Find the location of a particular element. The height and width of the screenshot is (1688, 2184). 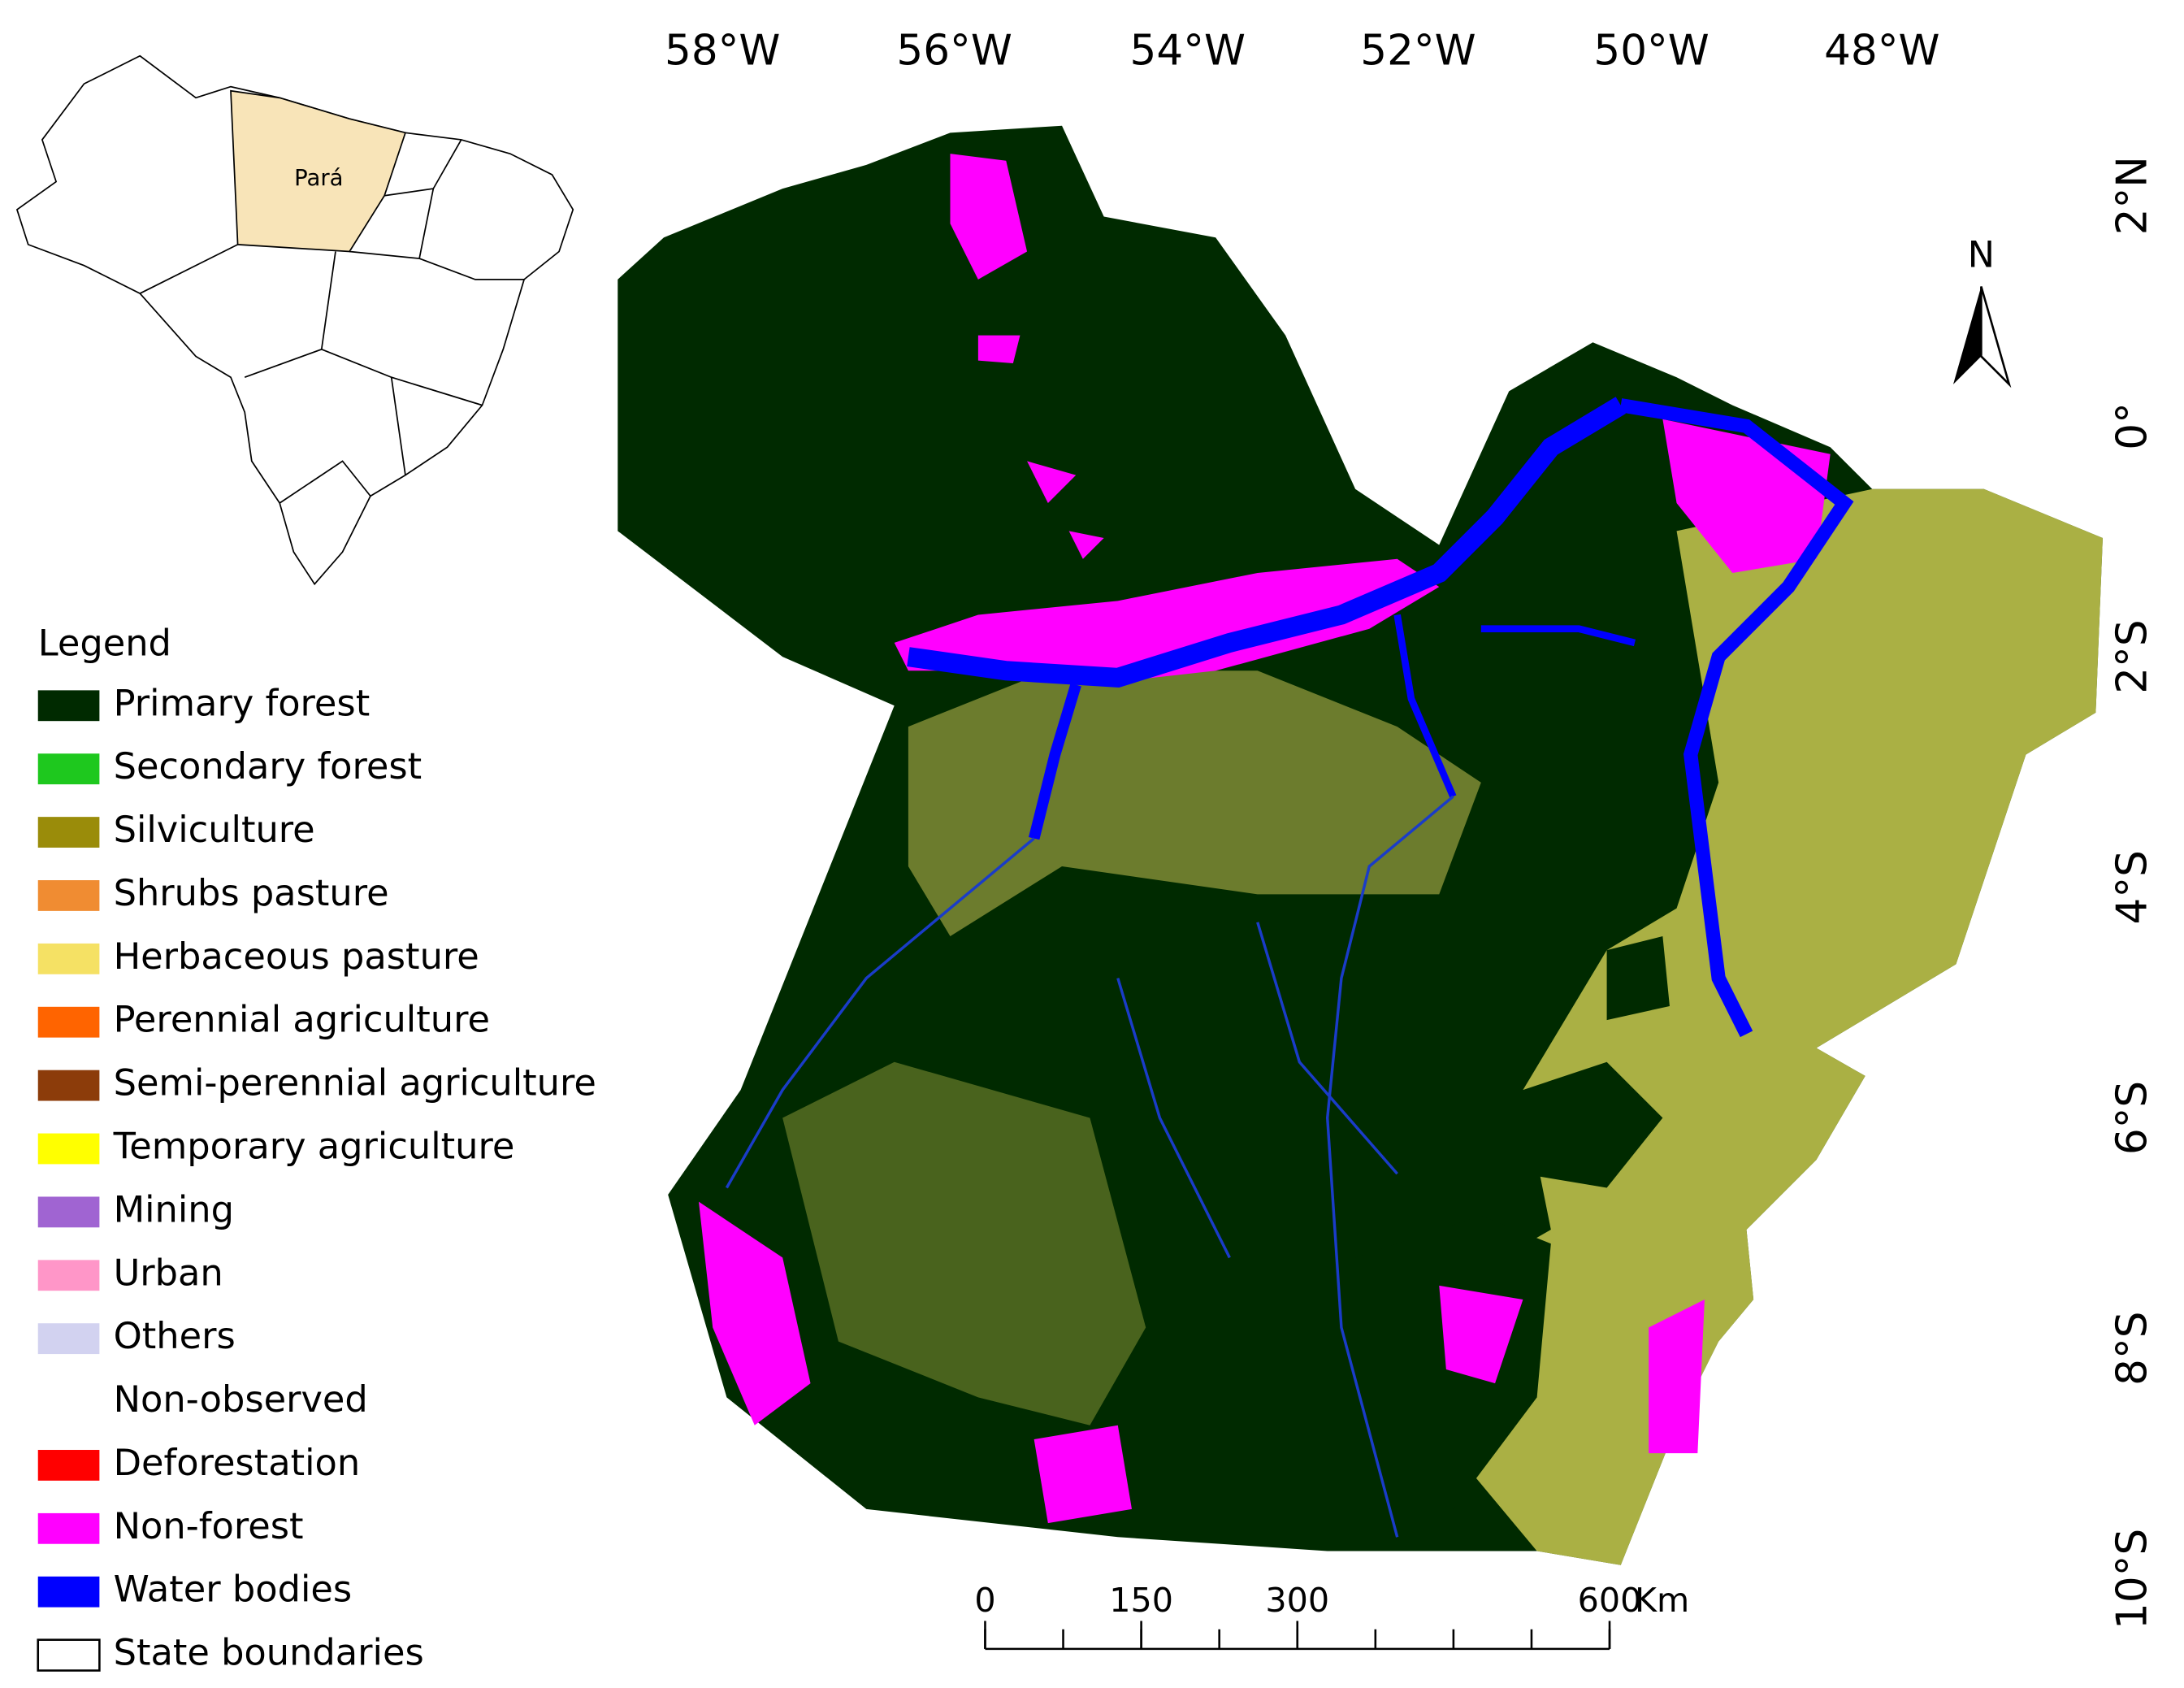

latitude-label: 6°S is located at coordinates (2132, 1118).